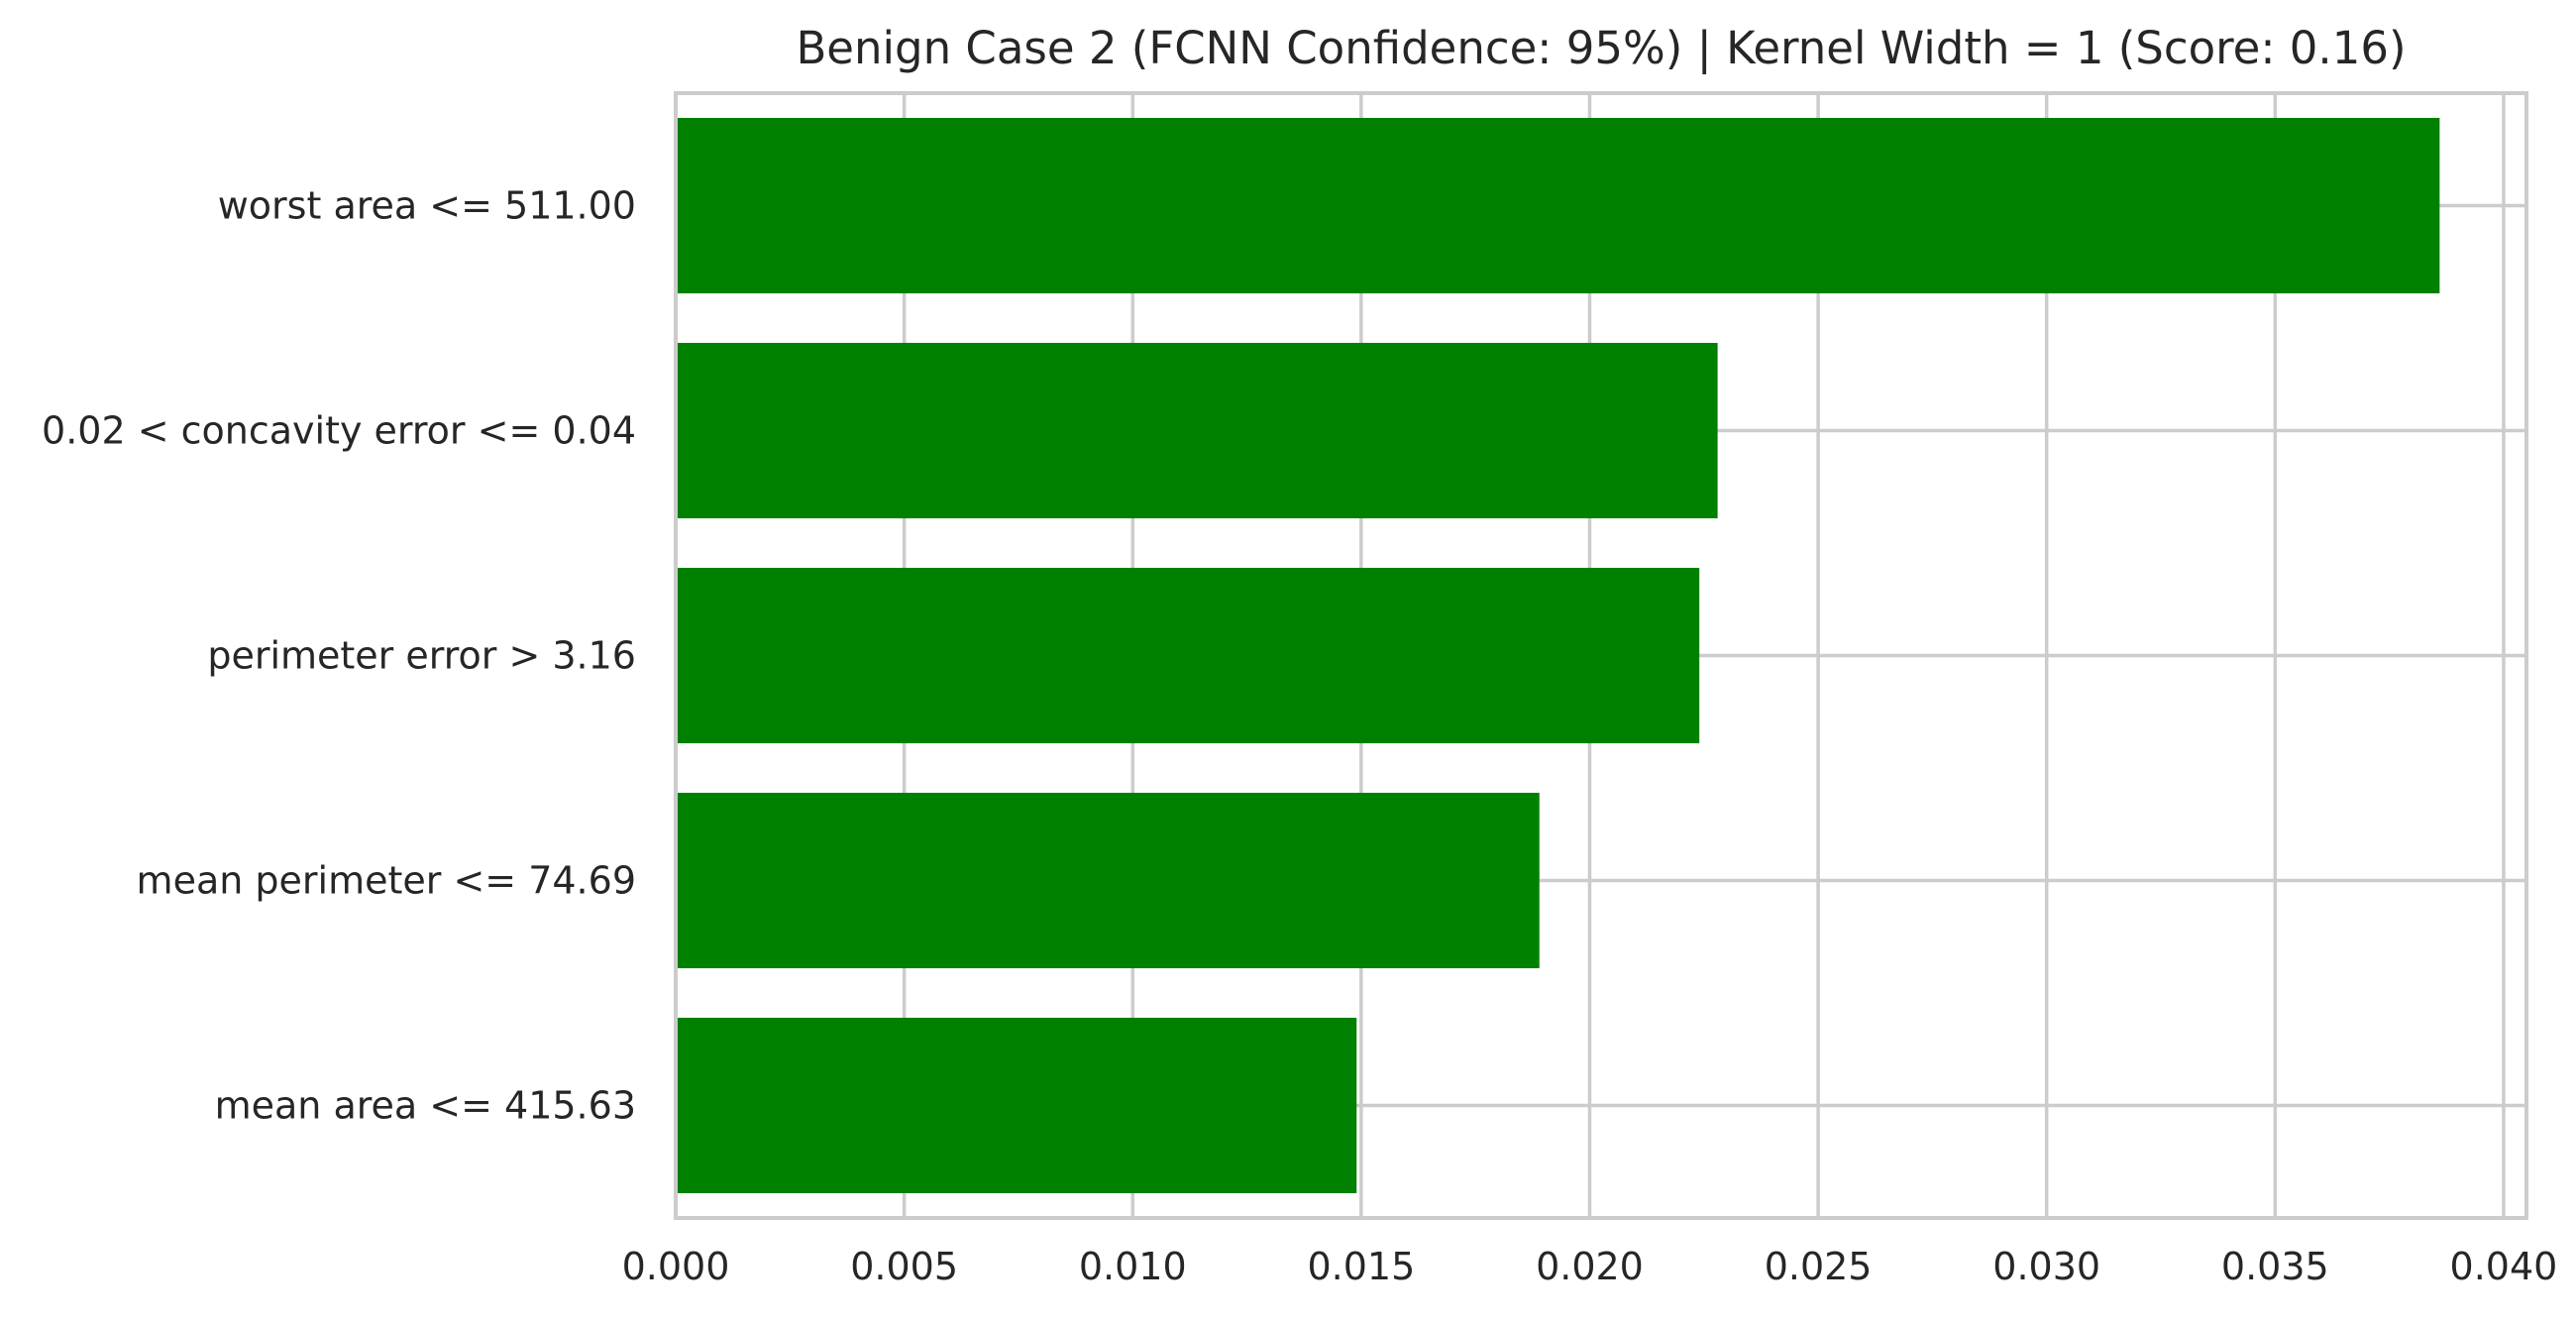 Image resolution: width=2576 pixels, height=1323 pixels. Describe the element at coordinates (904, 1266) in the screenshot. I see `x-tick-label: 0.005` at that location.